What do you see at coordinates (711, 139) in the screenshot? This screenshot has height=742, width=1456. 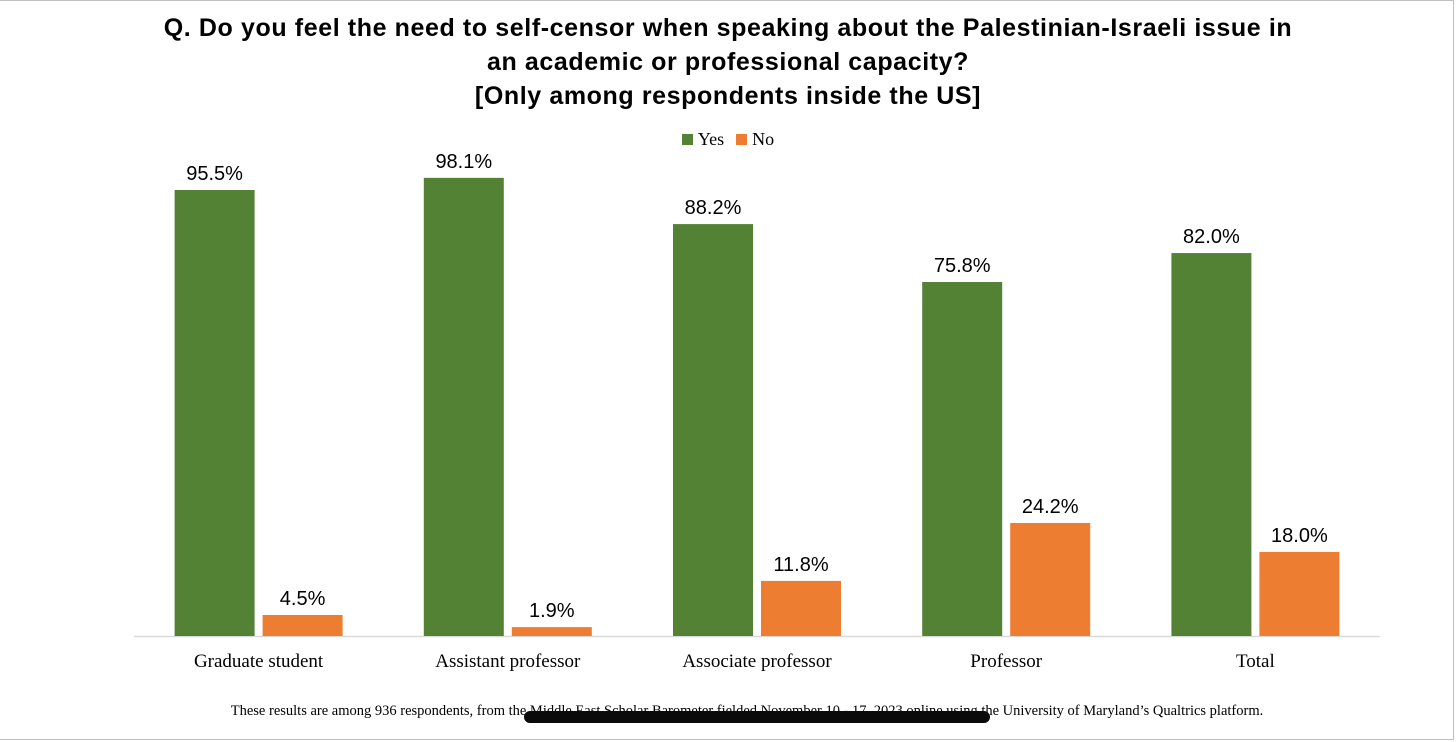 I see `legend-label-yes: Yes` at bounding box center [711, 139].